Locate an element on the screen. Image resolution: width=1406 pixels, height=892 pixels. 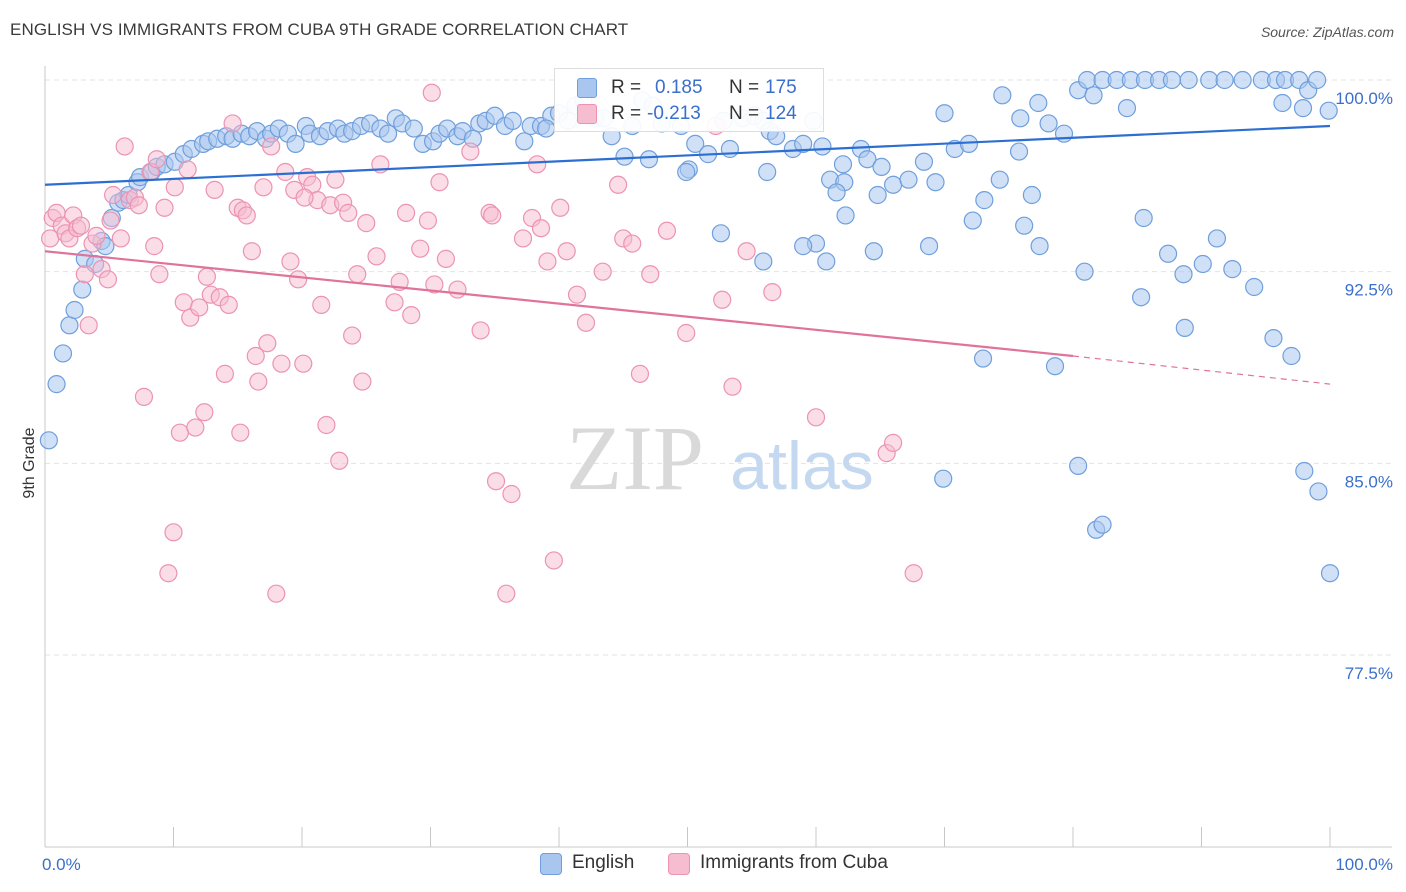
stats-legend: R = 0.185 N = 175 R = -0.213 N = 124 is located at coordinates (689, 100).